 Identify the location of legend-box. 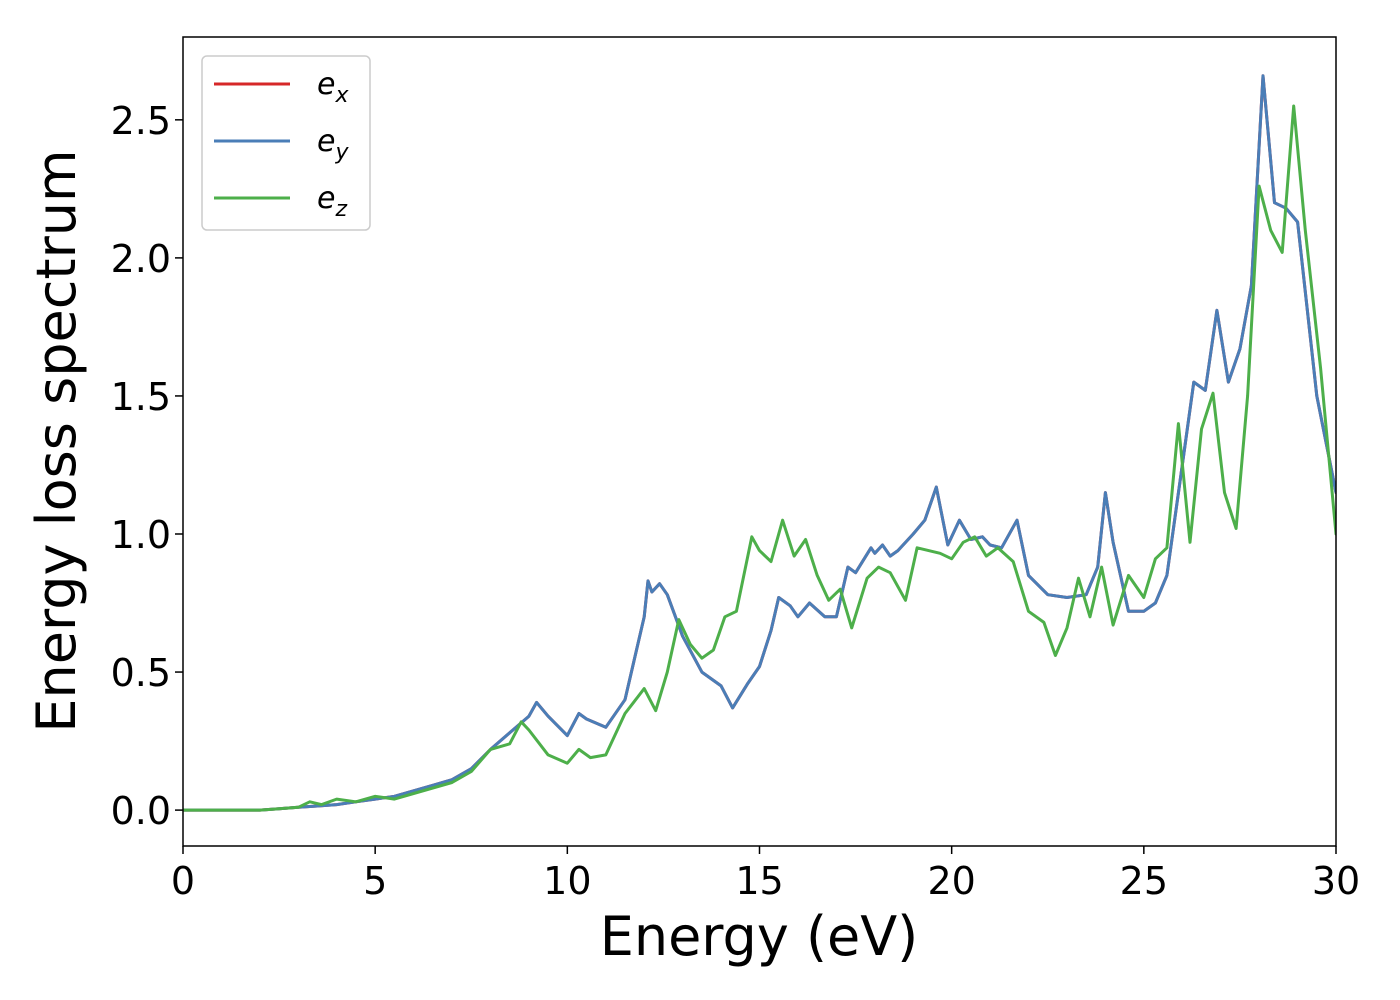
(286, 143).